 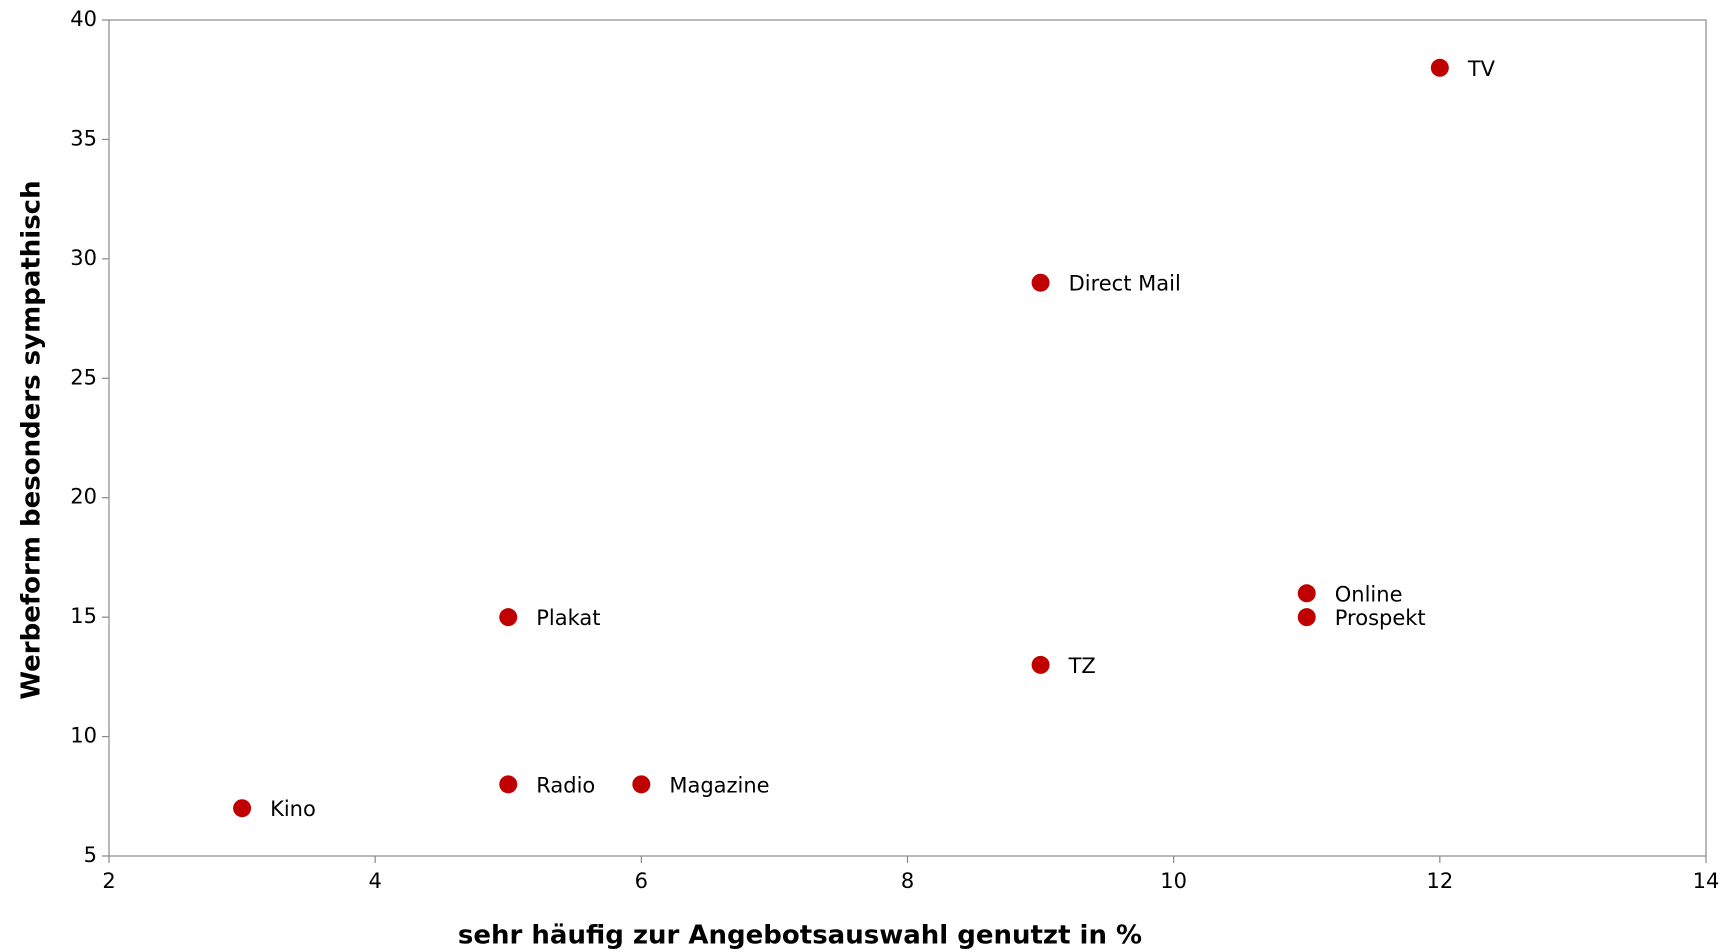 What do you see at coordinates (293, 809) in the screenshot?
I see `point-label: Kino` at bounding box center [293, 809].